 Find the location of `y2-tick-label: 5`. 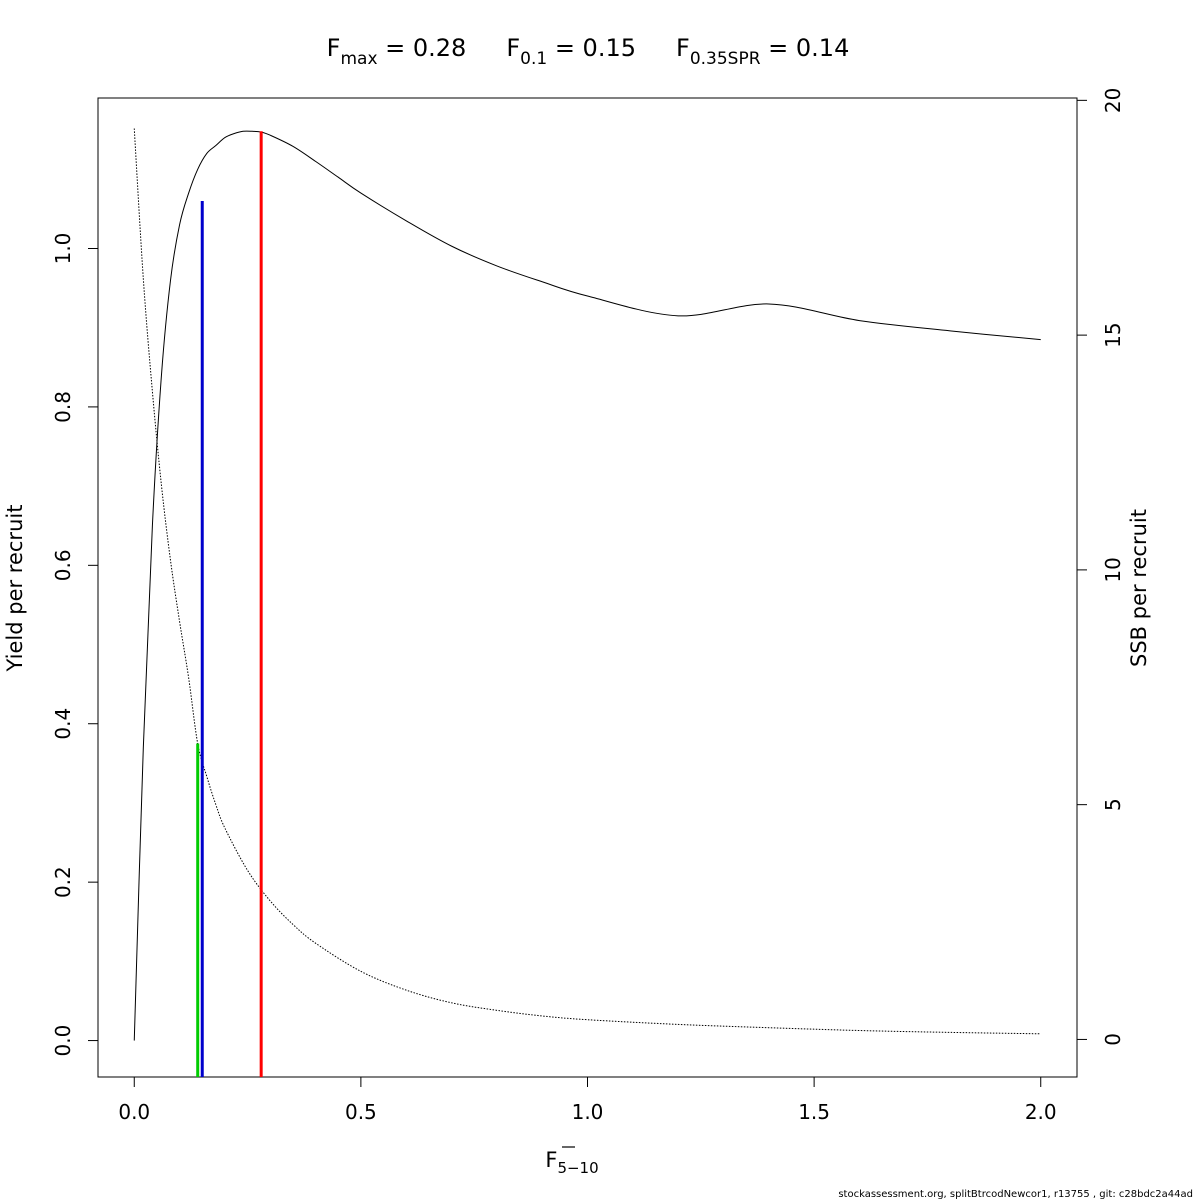

y2-tick-label: 5 is located at coordinates (1113, 804).